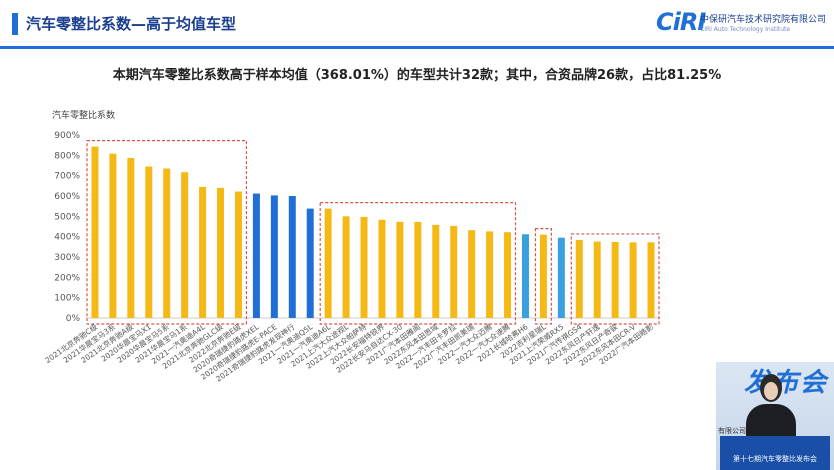 The image size is (834, 470). What do you see at coordinates (15, 24) in the screenshot?
I see `header-accent-bar` at bounding box center [15, 24].